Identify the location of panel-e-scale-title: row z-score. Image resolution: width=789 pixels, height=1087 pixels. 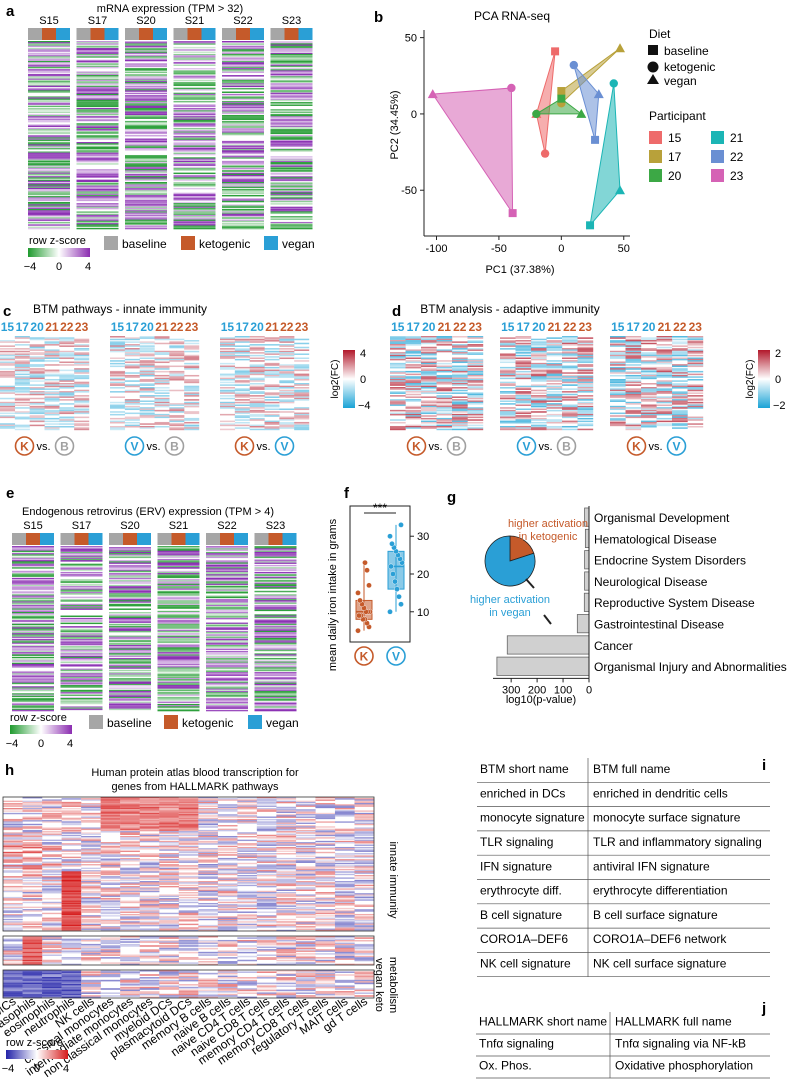
(38, 718).